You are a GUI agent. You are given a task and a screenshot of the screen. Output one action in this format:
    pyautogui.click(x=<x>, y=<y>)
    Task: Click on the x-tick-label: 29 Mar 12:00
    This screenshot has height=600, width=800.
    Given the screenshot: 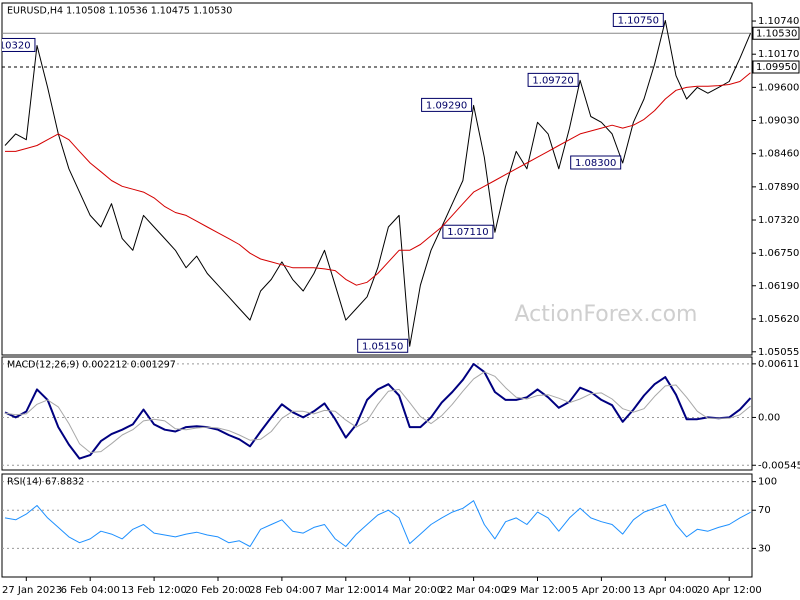 What is the action you would take?
    pyautogui.click(x=537, y=590)
    